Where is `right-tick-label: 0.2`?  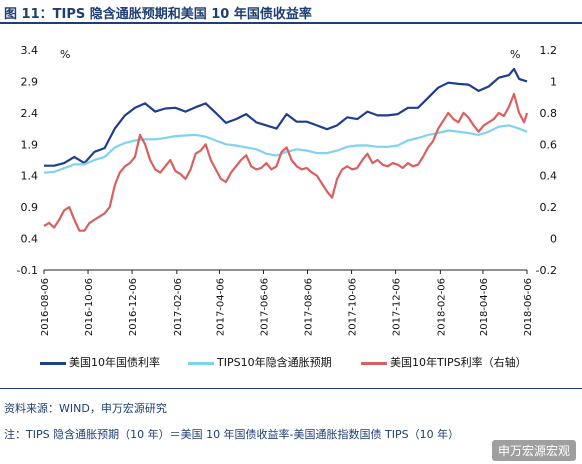 right-tick-label: 0.2 is located at coordinates (549, 207).